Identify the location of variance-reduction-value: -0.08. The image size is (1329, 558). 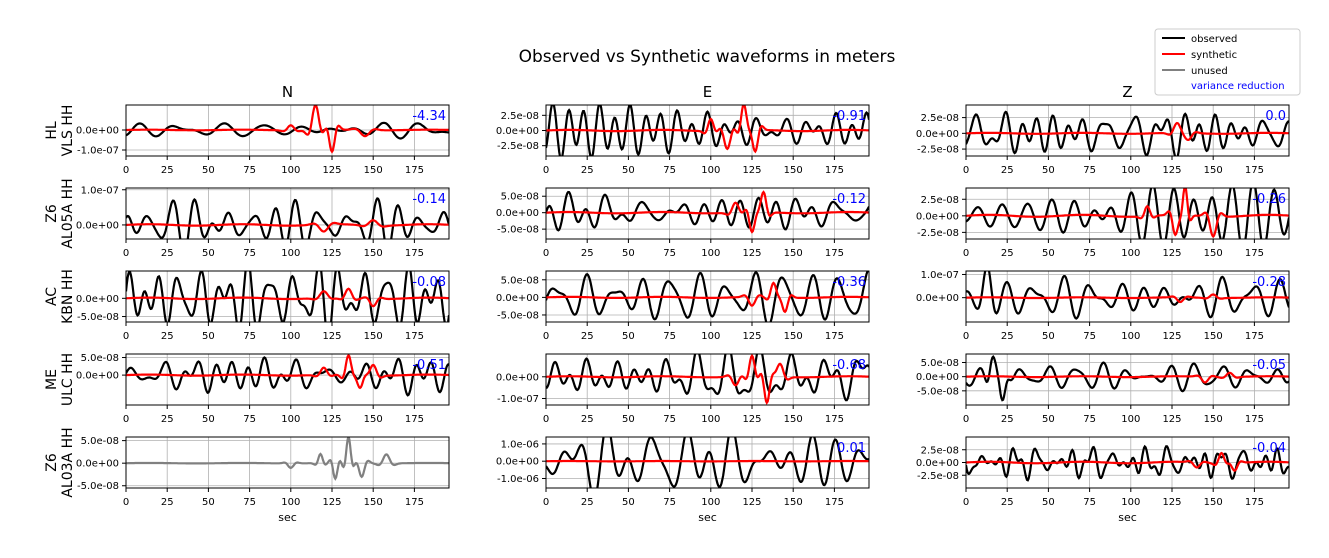
(429, 282).